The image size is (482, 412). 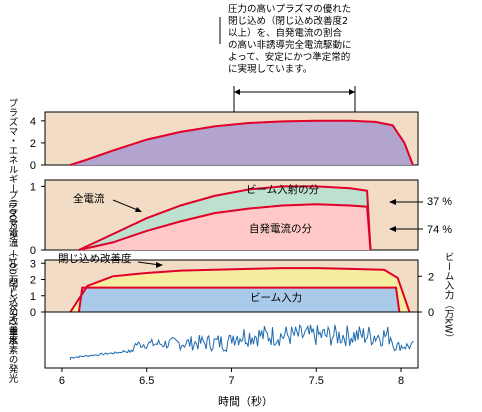 What do you see at coordinates (401, 381) in the screenshot?
I see `xtick-label-4: 8` at bounding box center [401, 381].